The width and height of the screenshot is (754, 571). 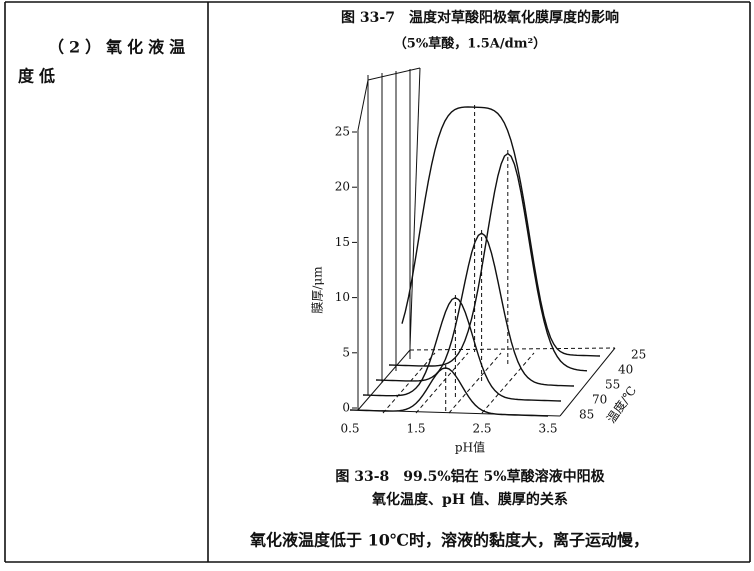 I want to click on caption: 氧化温度、pH 值、膜厚的关系, so click(x=469, y=499).